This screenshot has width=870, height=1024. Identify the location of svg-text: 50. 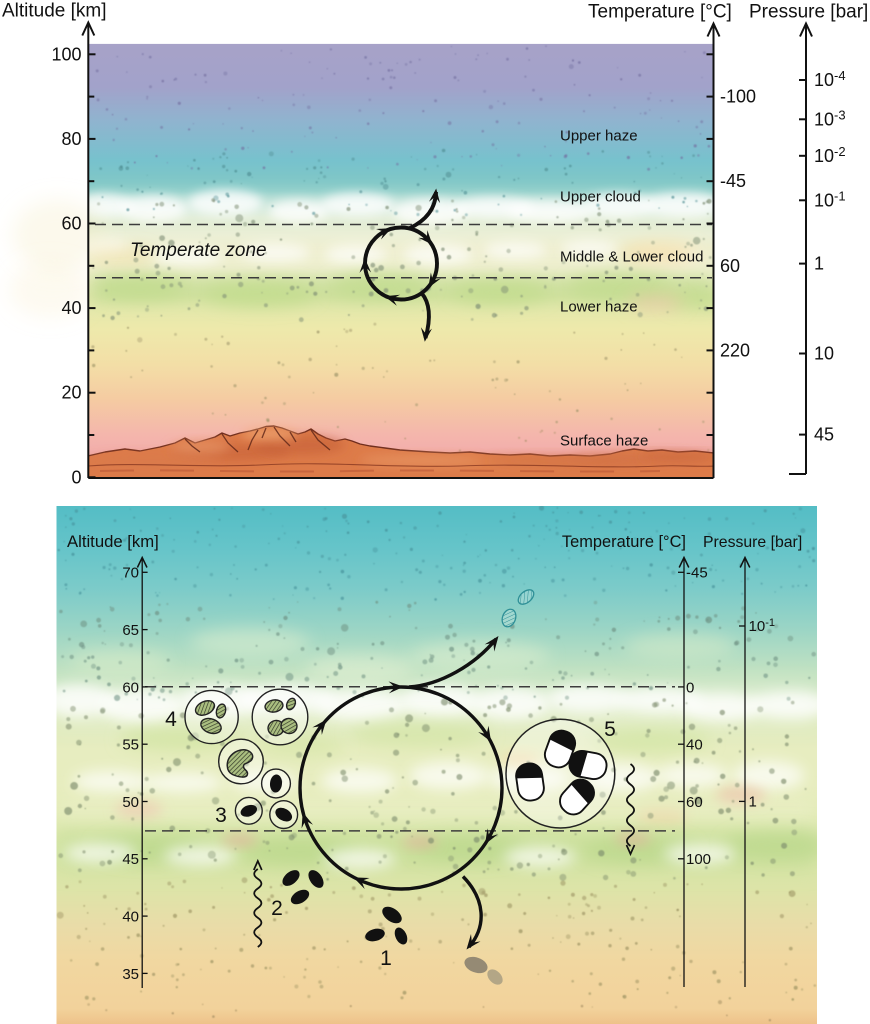
(130, 802).